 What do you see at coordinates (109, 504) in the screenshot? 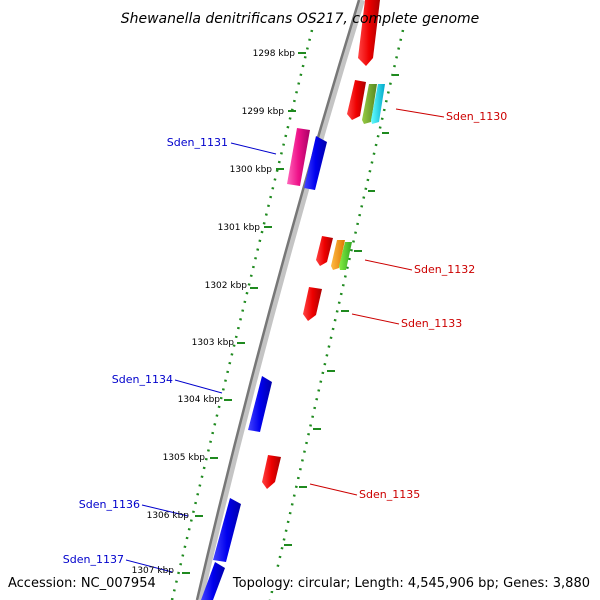
I see `gene-label-sden-1136: Sden_1136` at bounding box center [109, 504].